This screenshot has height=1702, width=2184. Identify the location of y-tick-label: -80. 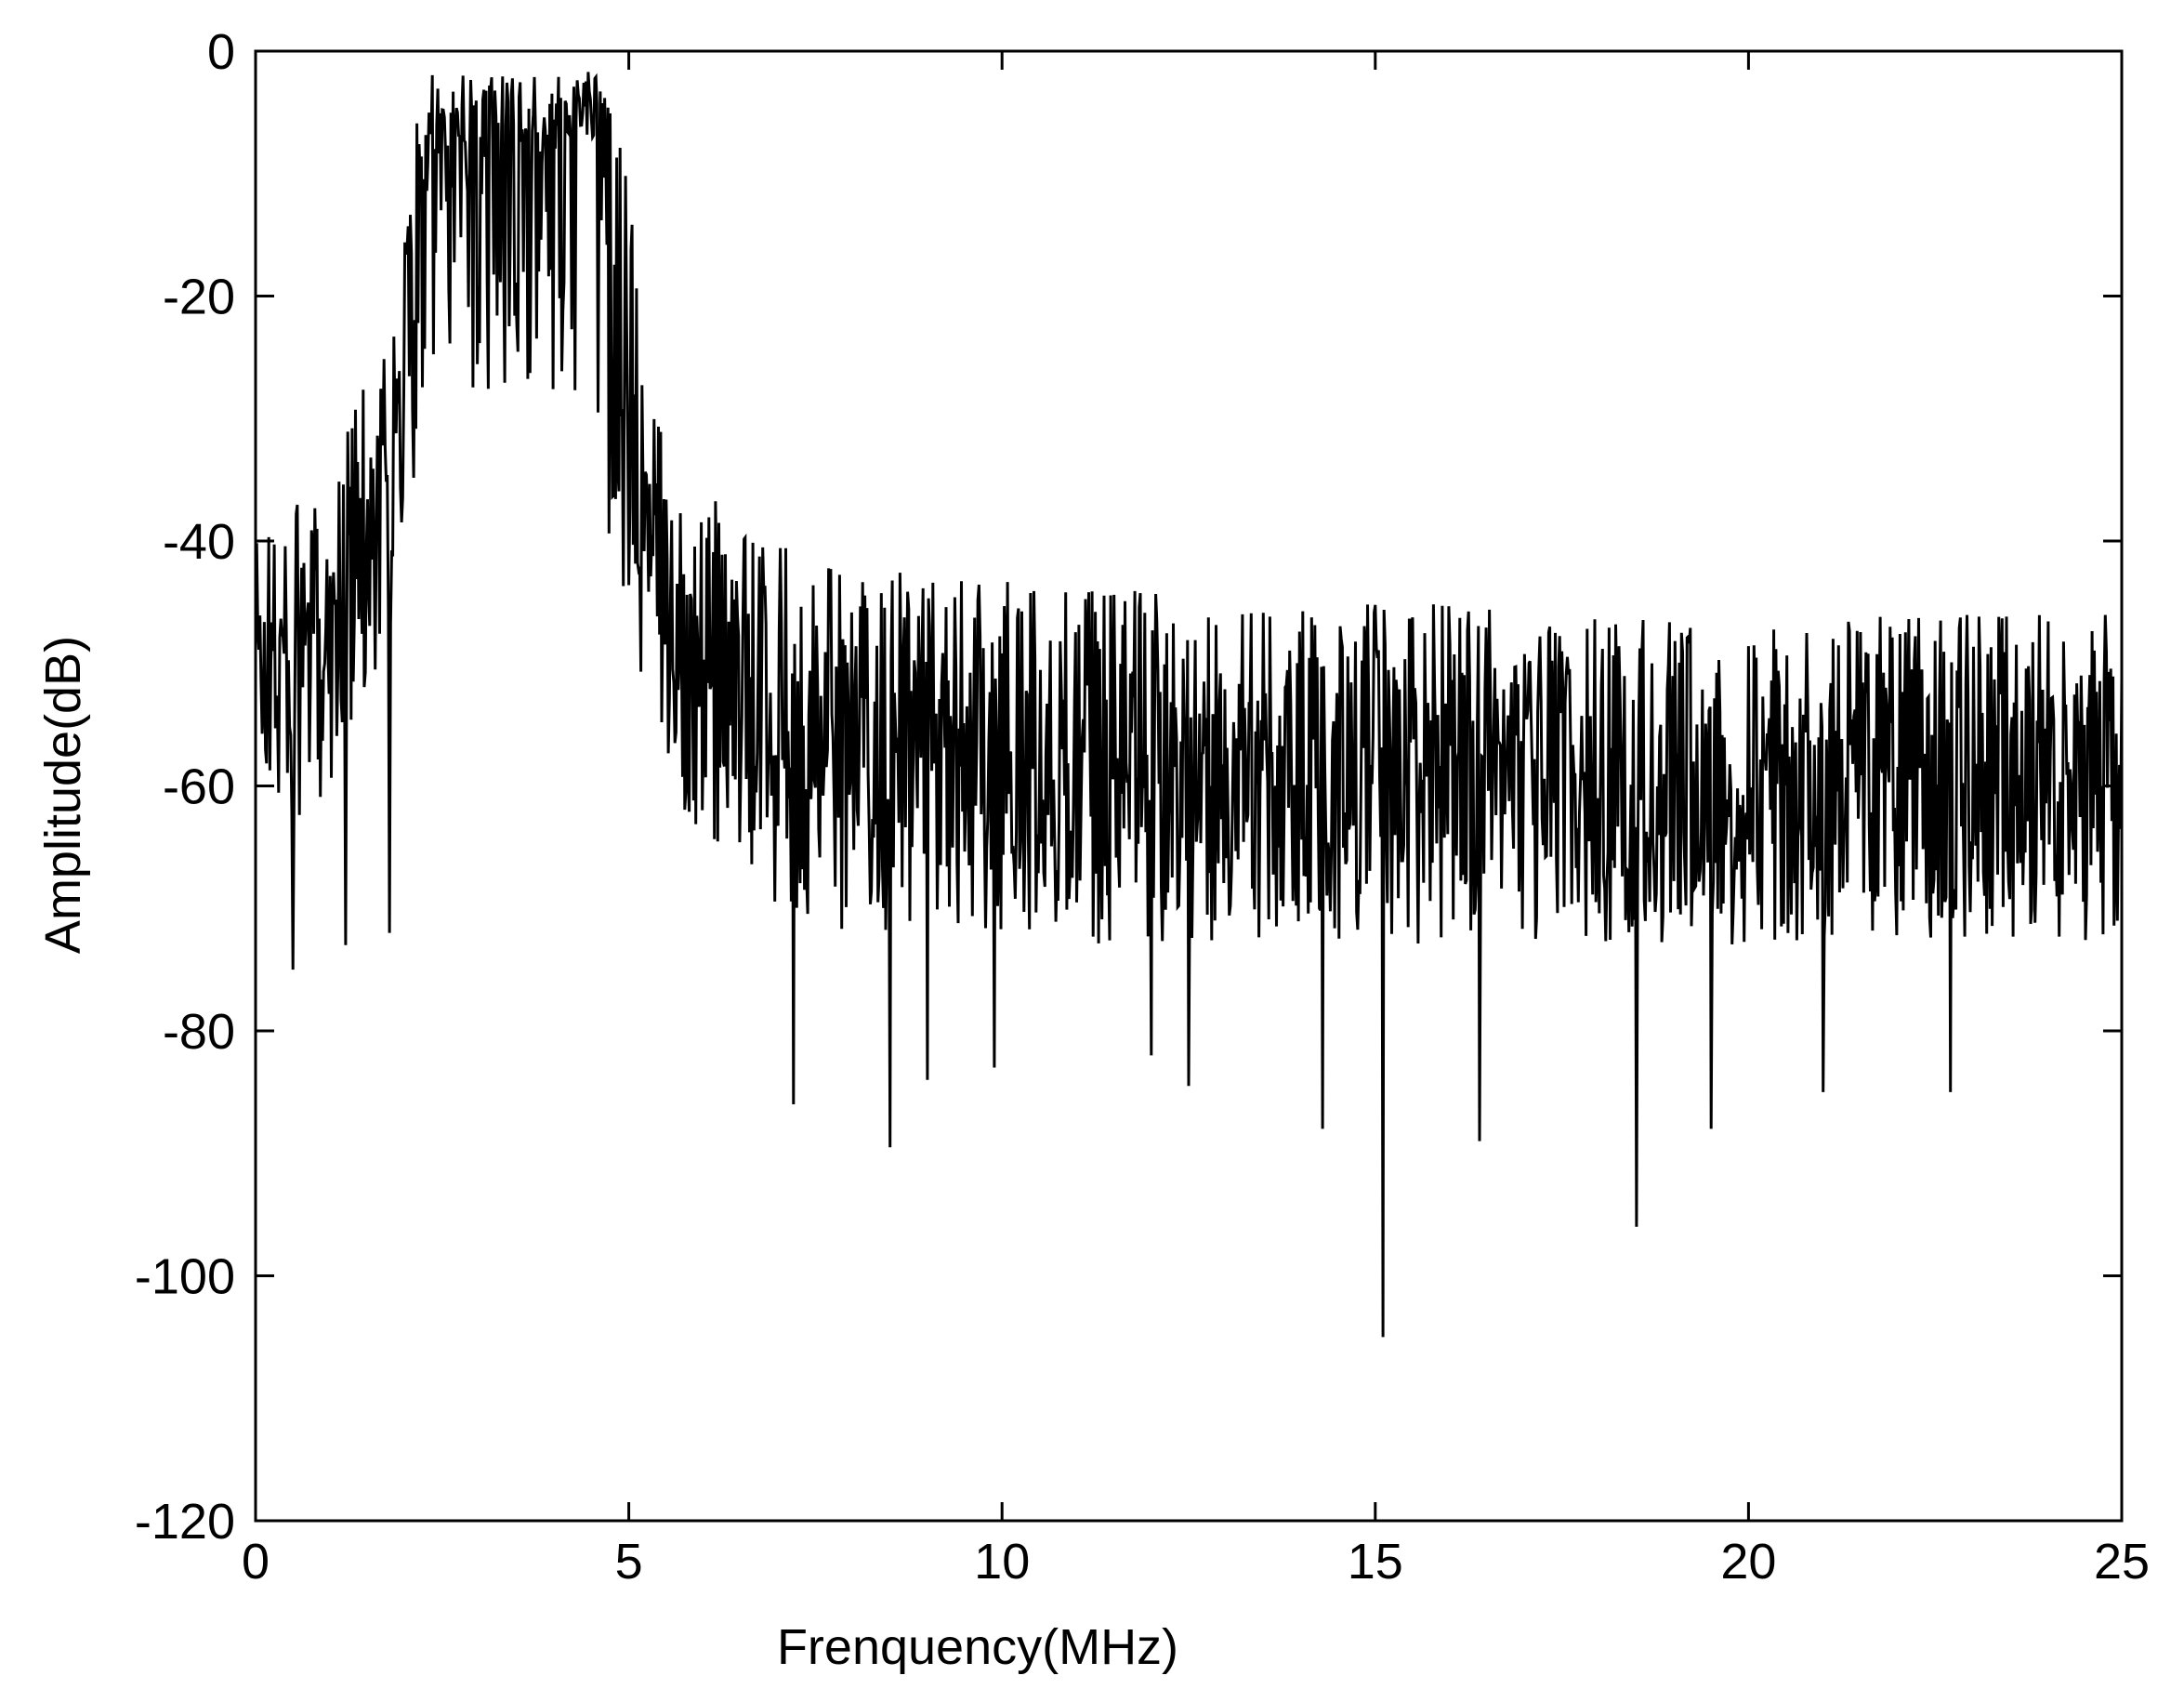
(199, 1032).